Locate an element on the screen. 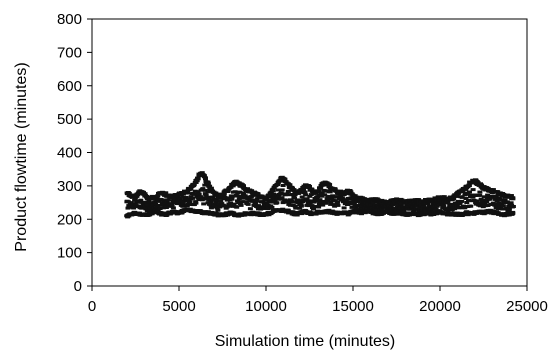  x-tick-label: 25000 is located at coordinates (527, 306).